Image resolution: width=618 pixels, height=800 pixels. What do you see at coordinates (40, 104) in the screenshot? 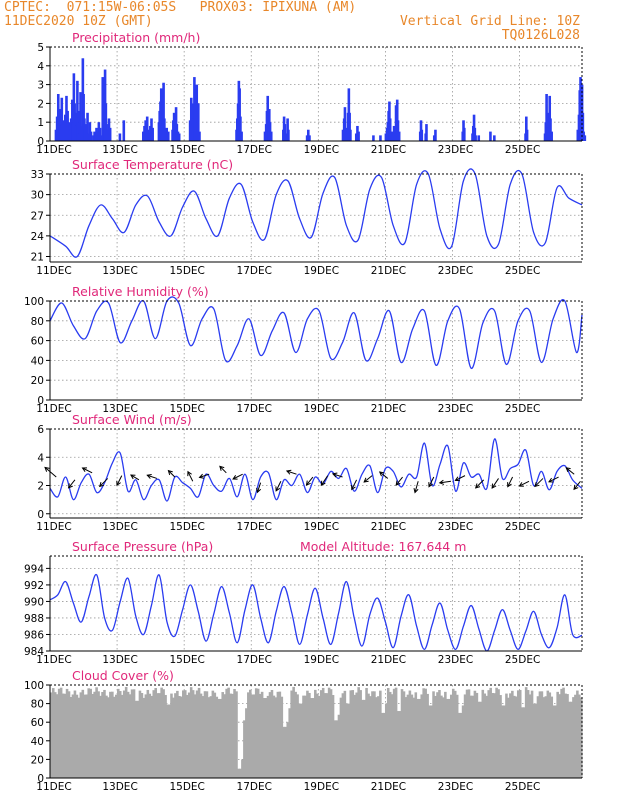
I see `y-tick-label: 2` at bounding box center [40, 104].